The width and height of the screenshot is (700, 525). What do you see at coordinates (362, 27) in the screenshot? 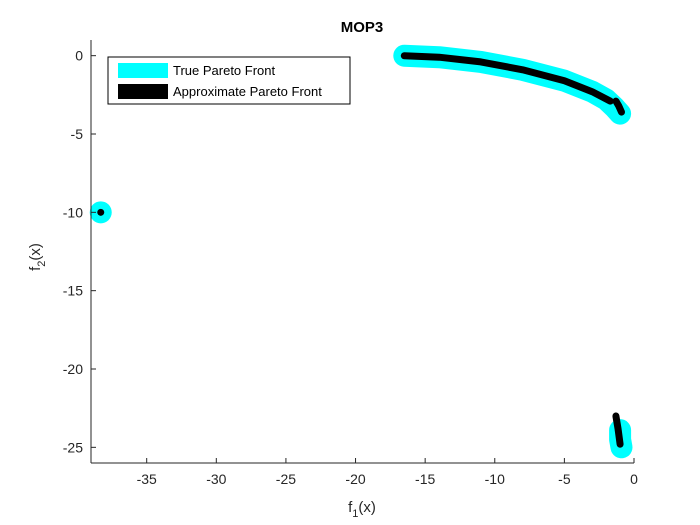
I see `chart-title: MOP3` at bounding box center [362, 27].